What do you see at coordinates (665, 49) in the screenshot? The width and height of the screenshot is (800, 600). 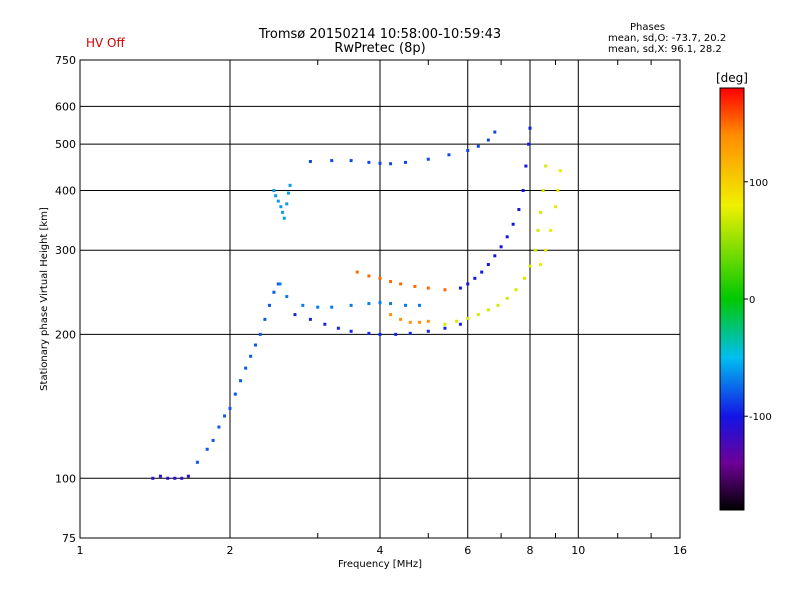 I see `stats-x-mode: mean, sd,X: 96.1, 28.2` at bounding box center [665, 49].